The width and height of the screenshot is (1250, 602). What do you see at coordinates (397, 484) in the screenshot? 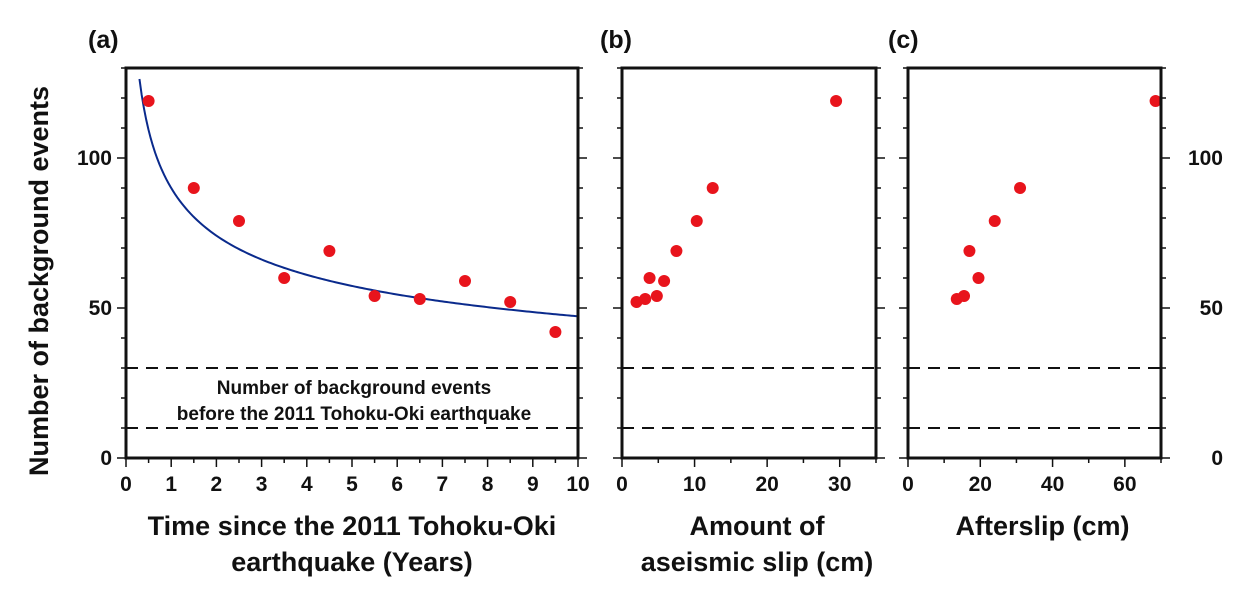
I see `x-tick-label: 6` at bounding box center [397, 484].